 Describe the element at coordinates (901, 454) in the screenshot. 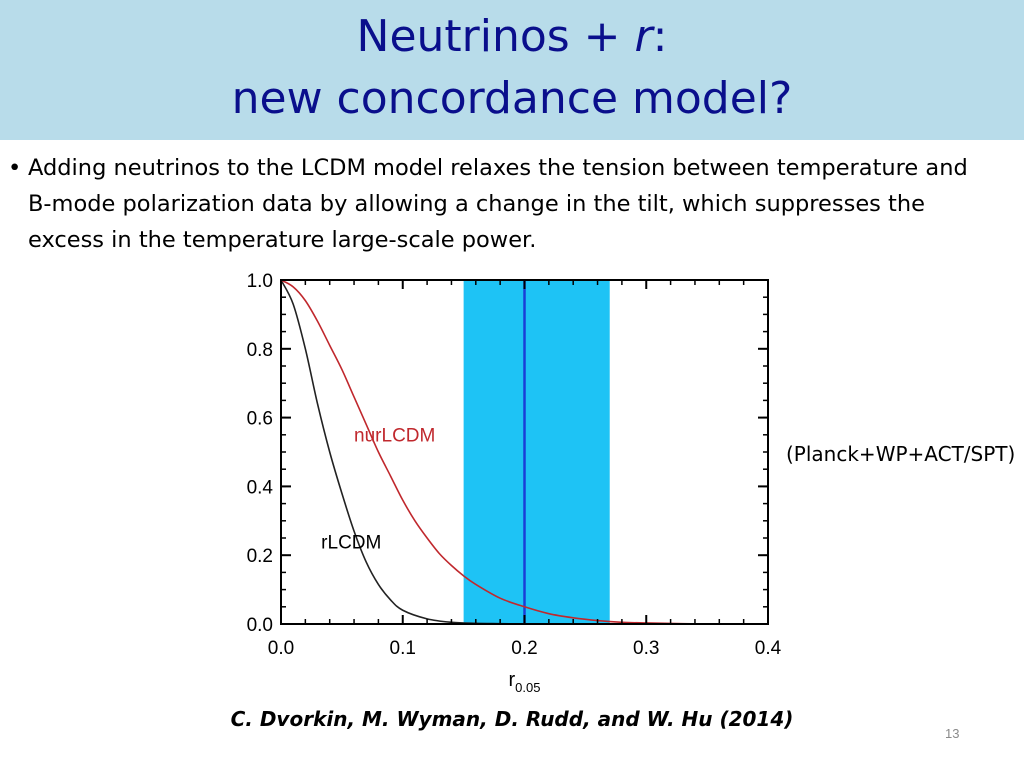

I see `data-source-note: (Planck+WP+ACT/SPT)` at that location.